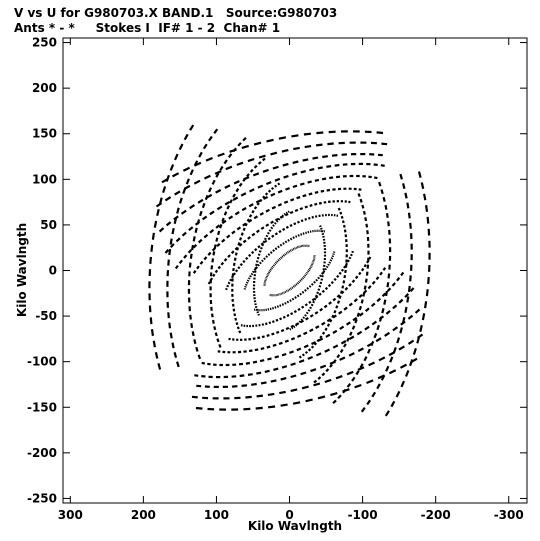 This screenshot has width=540, height=541. What do you see at coordinates (436, 515) in the screenshot?
I see `x-tick-label: -200` at bounding box center [436, 515].